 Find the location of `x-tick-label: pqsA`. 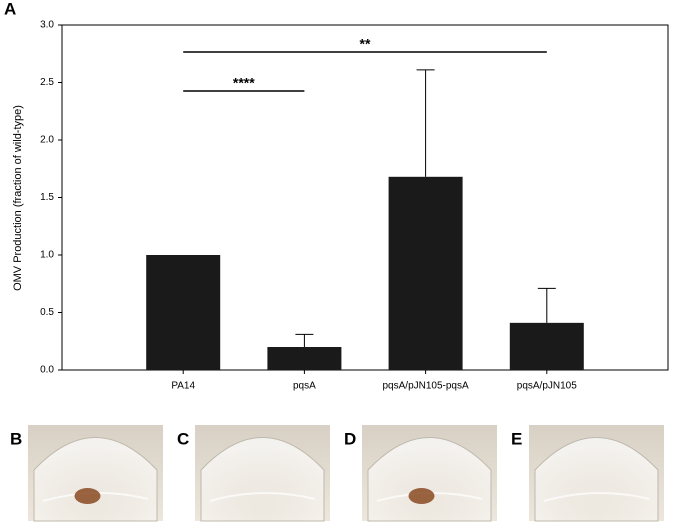

x-tick-label: pqsA is located at coordinates (304, 386).